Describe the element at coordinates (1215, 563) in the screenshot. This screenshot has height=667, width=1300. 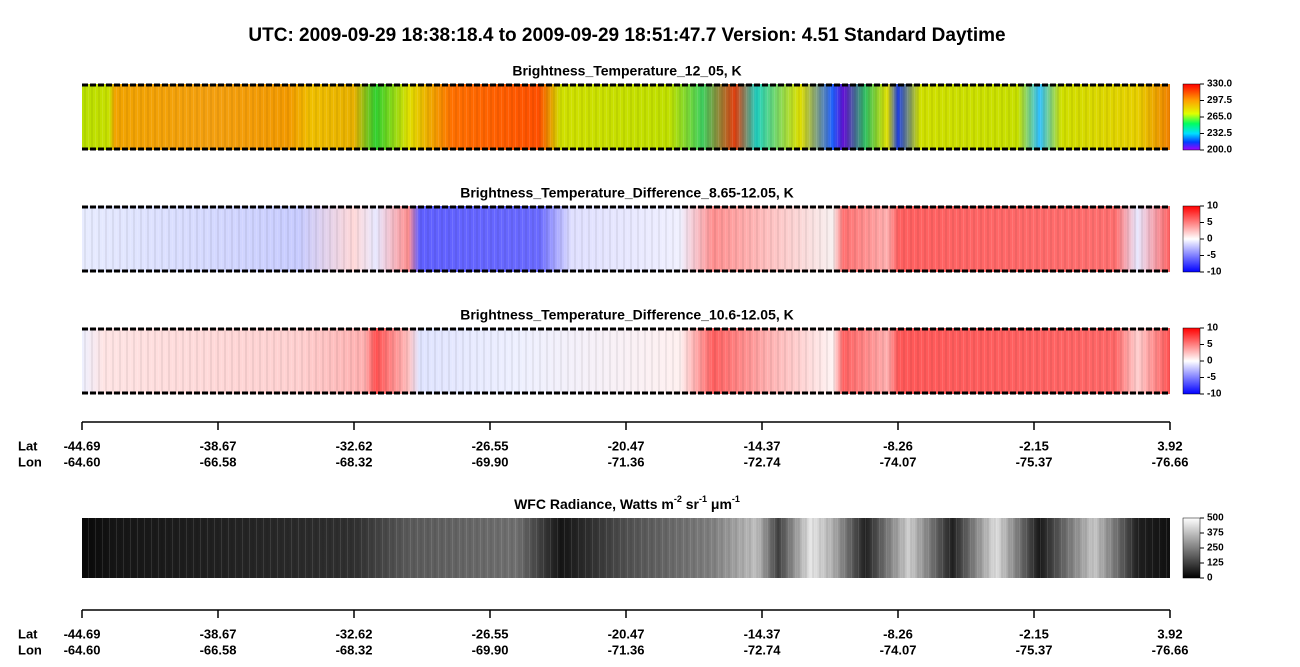
I see `colorbar-label: 125` at that location.